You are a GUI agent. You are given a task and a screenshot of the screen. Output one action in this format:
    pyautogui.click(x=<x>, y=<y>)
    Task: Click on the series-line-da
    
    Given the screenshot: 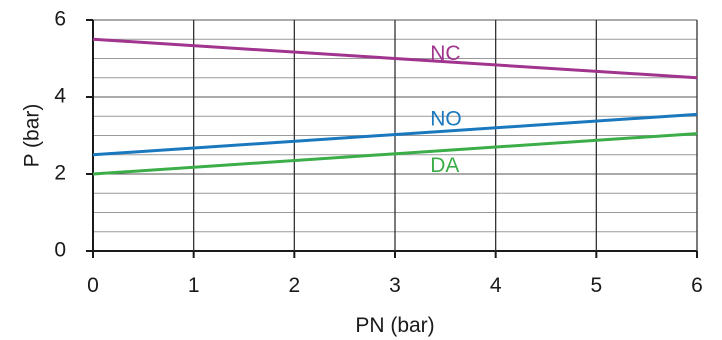 What is the action you would take?
    pyautogui.click(x=395, y=154)
    